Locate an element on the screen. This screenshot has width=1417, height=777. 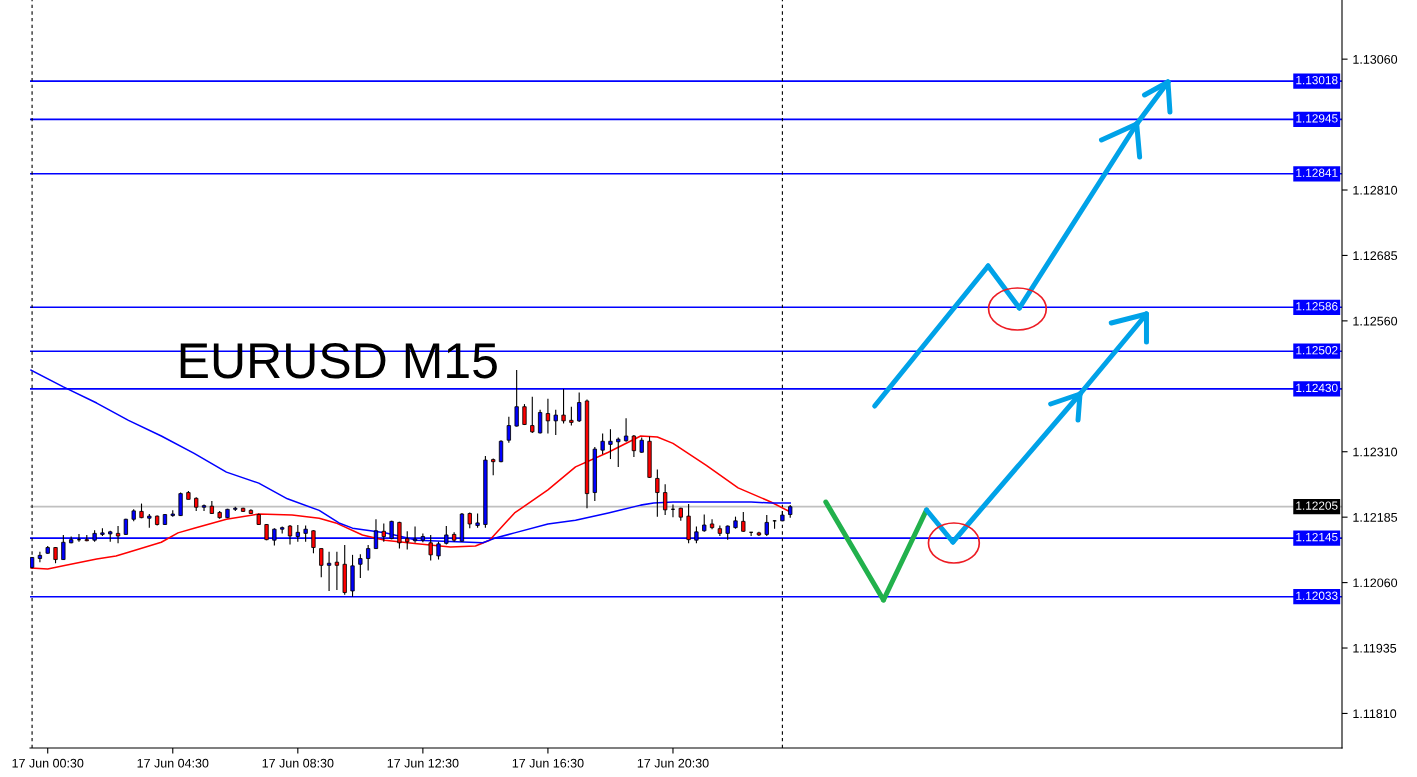
y-tick-label: 1.12685 is located at coordinates (1375, 256).